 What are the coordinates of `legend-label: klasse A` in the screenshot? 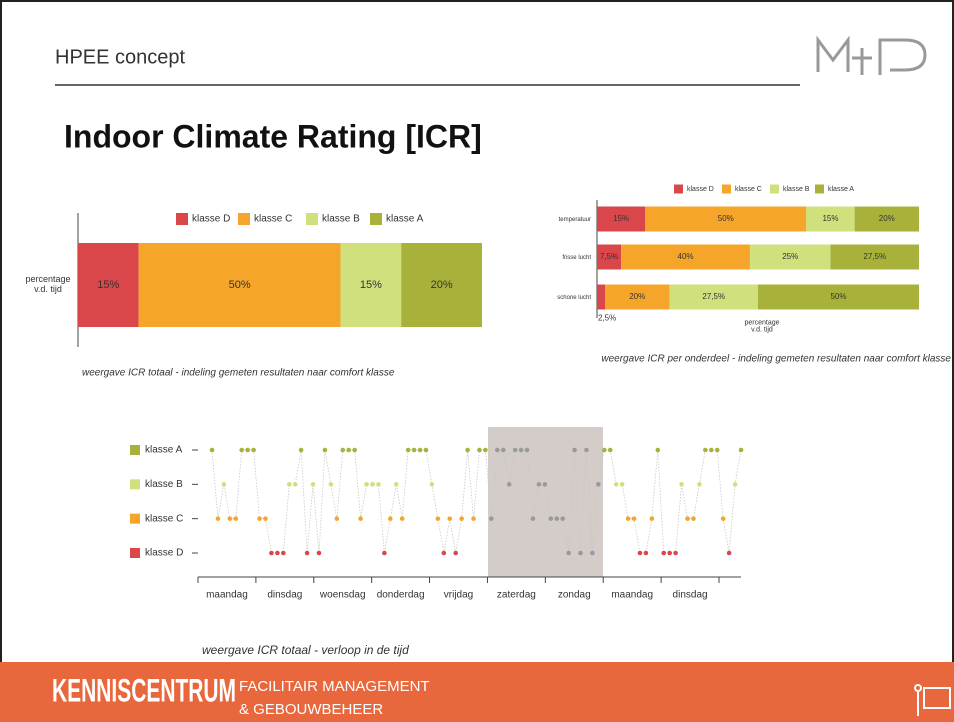 It's located at (405, 219).